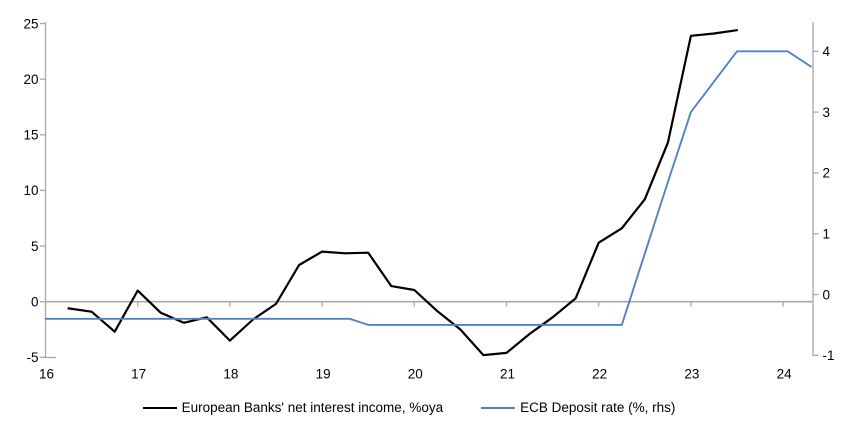  I want to click on left-axis-tick-label: -5, so click(32, 357).